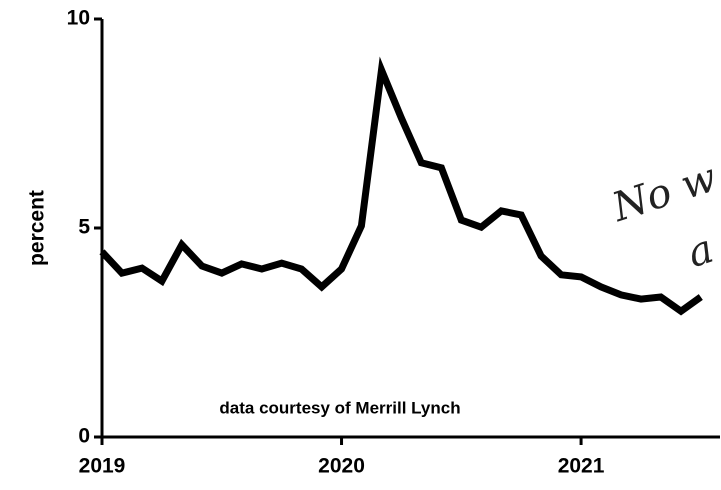 Image resolution: width=721 pixels, height=490 pixels. What do you see at coordinates (84, 436) in the screenshot?
I see `y-tick-label: 0` at bounding box center [84, 436].